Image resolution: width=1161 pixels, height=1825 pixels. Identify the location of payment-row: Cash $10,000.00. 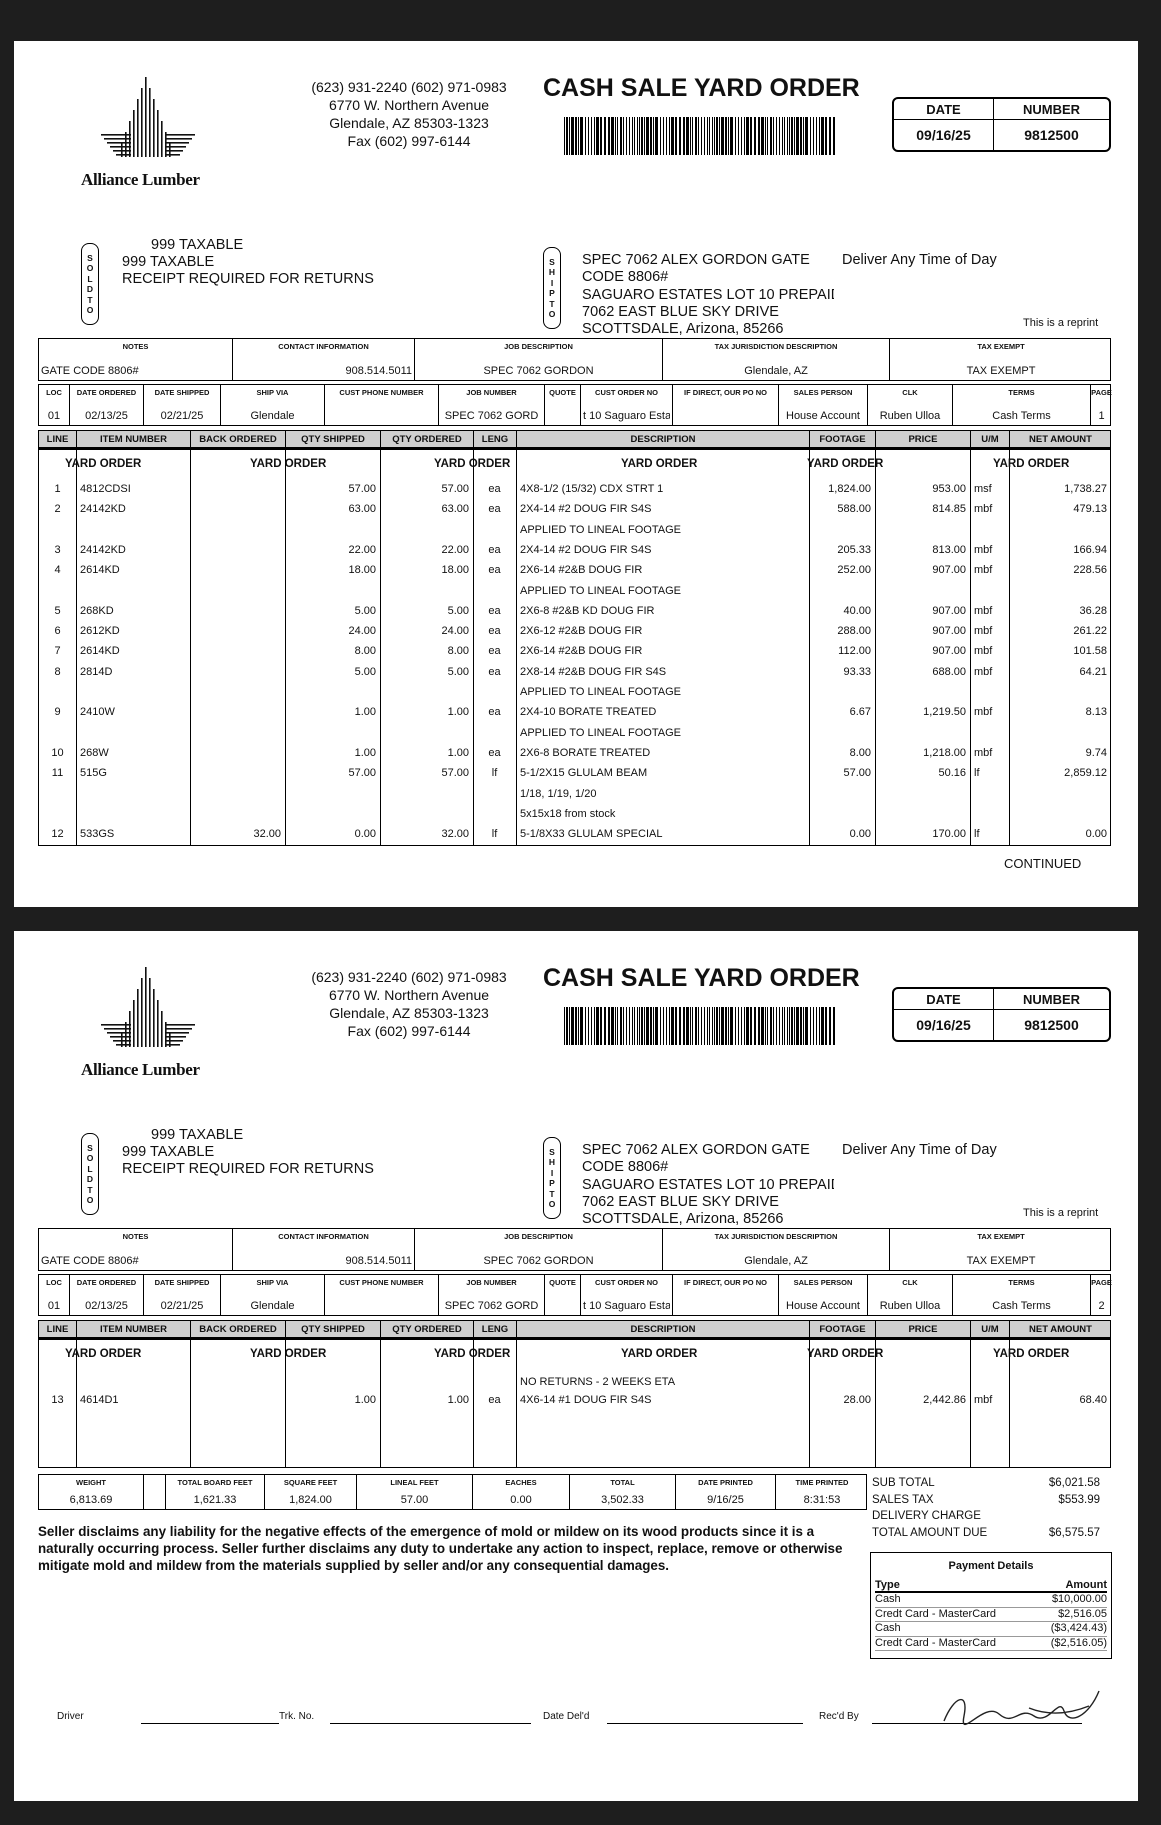
(991, 1600).